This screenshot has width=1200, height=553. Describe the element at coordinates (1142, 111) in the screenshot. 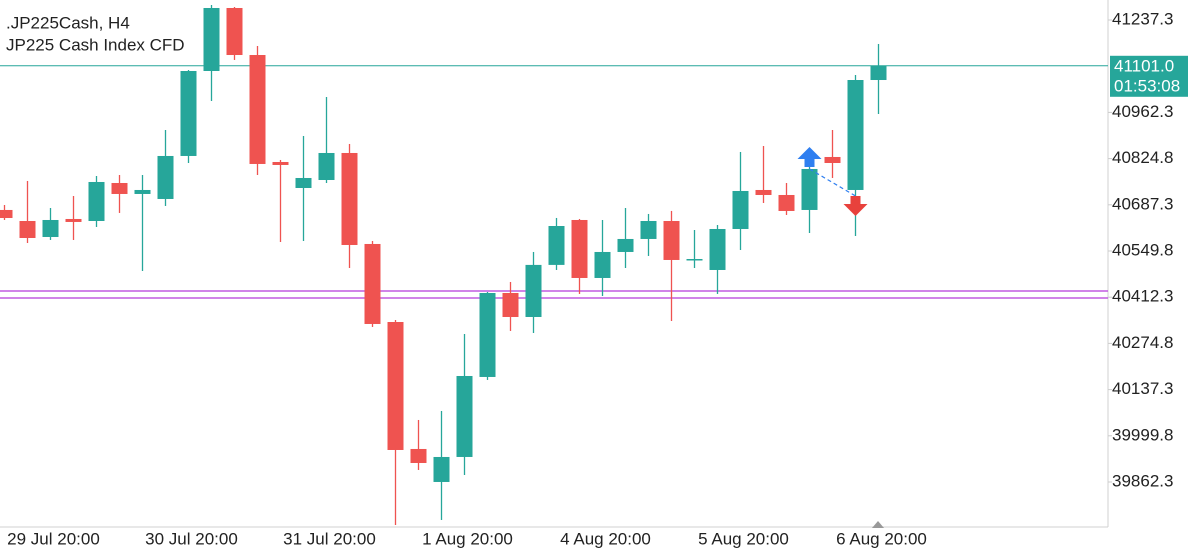

I see `y-tick-label: 40962.3` at that location.